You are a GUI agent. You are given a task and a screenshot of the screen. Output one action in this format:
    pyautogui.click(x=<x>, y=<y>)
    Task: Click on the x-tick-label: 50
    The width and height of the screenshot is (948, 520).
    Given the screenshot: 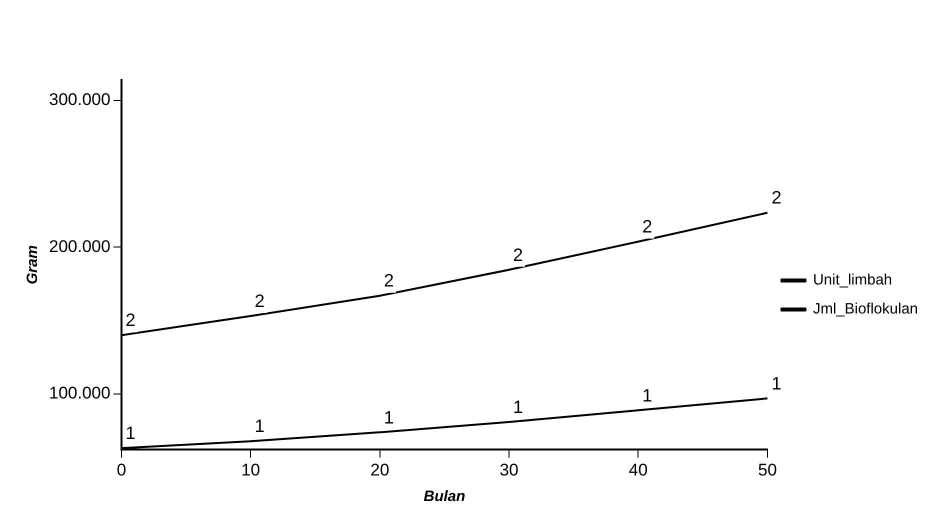 What is the action you would take?
    pyautogui.click(x=767, y=470)
    